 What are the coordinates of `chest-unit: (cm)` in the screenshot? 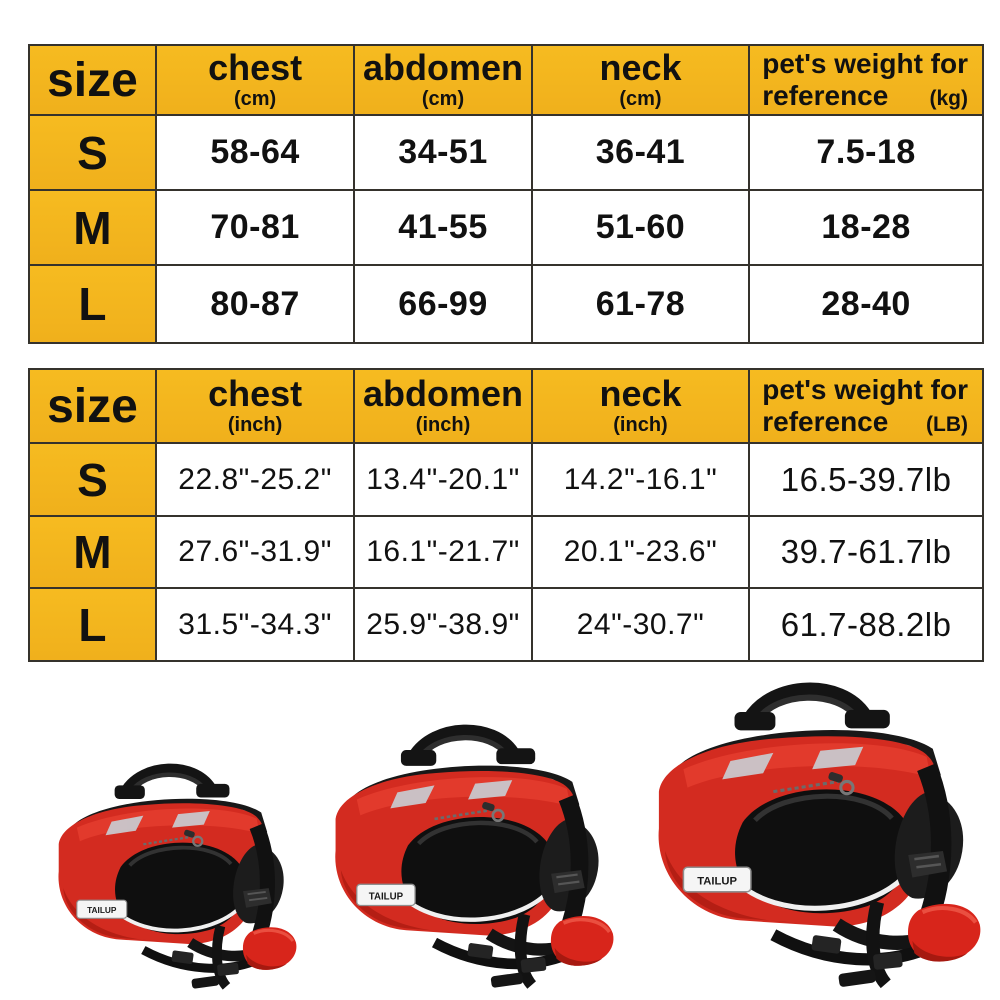 It's located at (255, 99).